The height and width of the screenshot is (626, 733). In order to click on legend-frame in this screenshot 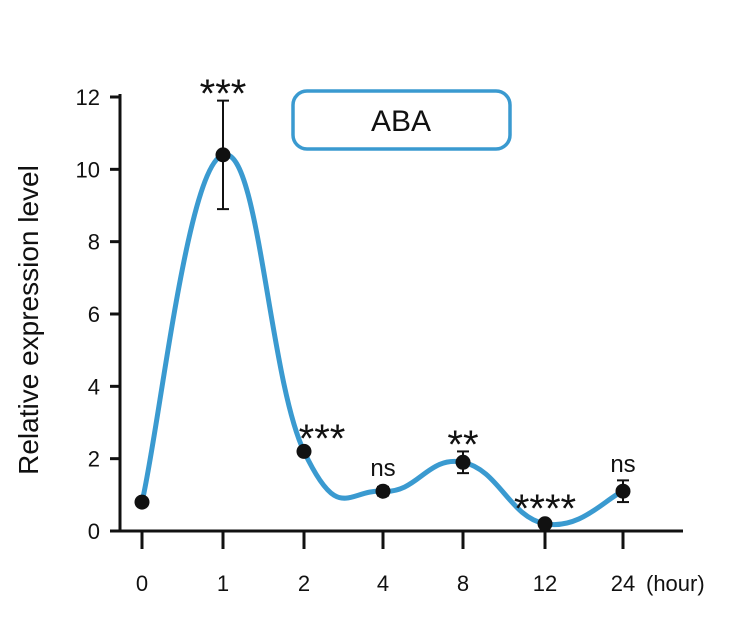, I will do `click(401, 120)`.